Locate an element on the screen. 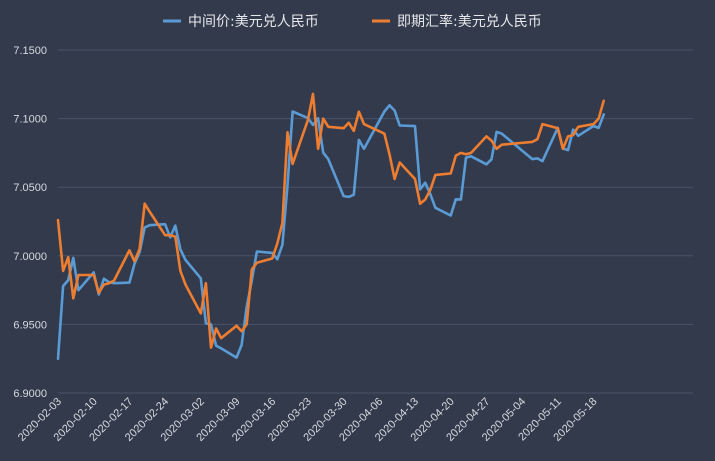 The image size is (715, 461). y-axis: 6.9000 6.9500 7.0000 7.0500 7.1000 7.1500 is located at coordinates (30, 222).